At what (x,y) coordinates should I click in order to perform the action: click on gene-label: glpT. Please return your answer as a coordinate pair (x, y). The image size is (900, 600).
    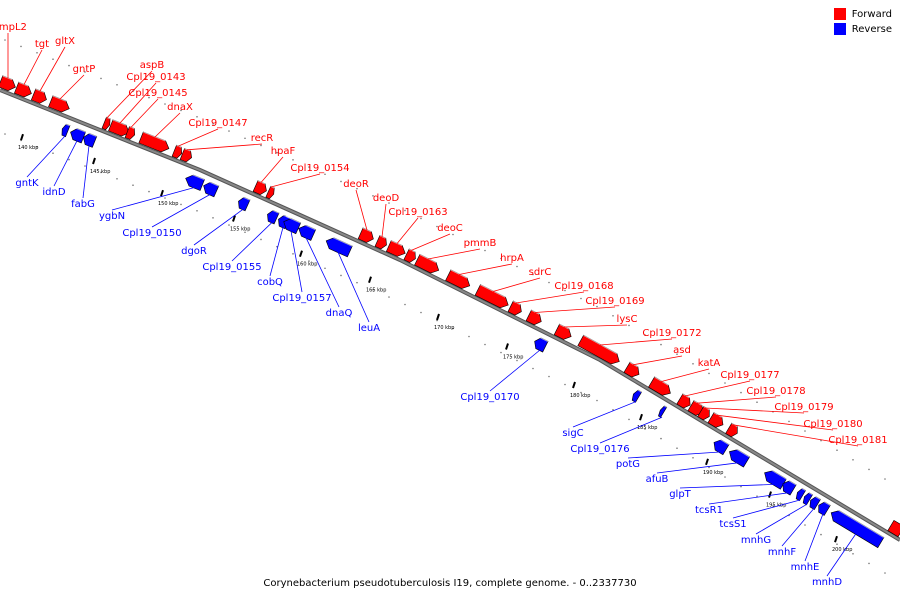
    Looking at the image, I should click on (680, 494).